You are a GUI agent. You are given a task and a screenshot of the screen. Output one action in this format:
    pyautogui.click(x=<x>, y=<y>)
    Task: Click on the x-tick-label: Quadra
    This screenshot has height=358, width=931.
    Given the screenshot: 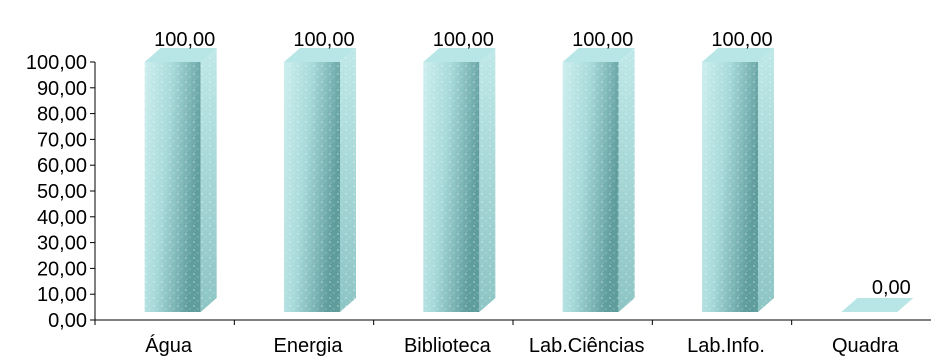 What is the action you would take?
    pyautogui.click(x=866, y=346)
    